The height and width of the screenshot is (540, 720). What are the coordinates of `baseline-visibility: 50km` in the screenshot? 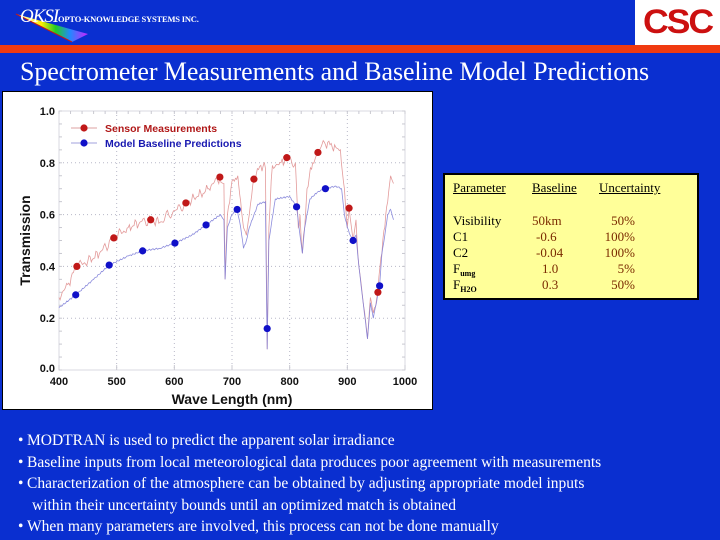 It's located at (547, 220).